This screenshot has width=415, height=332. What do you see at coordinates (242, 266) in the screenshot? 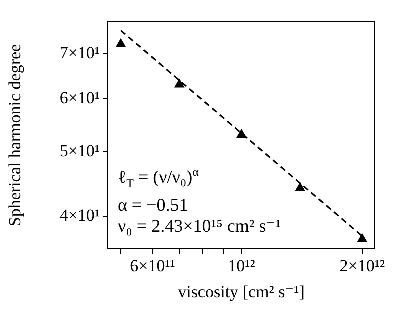
I see `x-tick-label: 10¹²` at bounding box center [242, 266].